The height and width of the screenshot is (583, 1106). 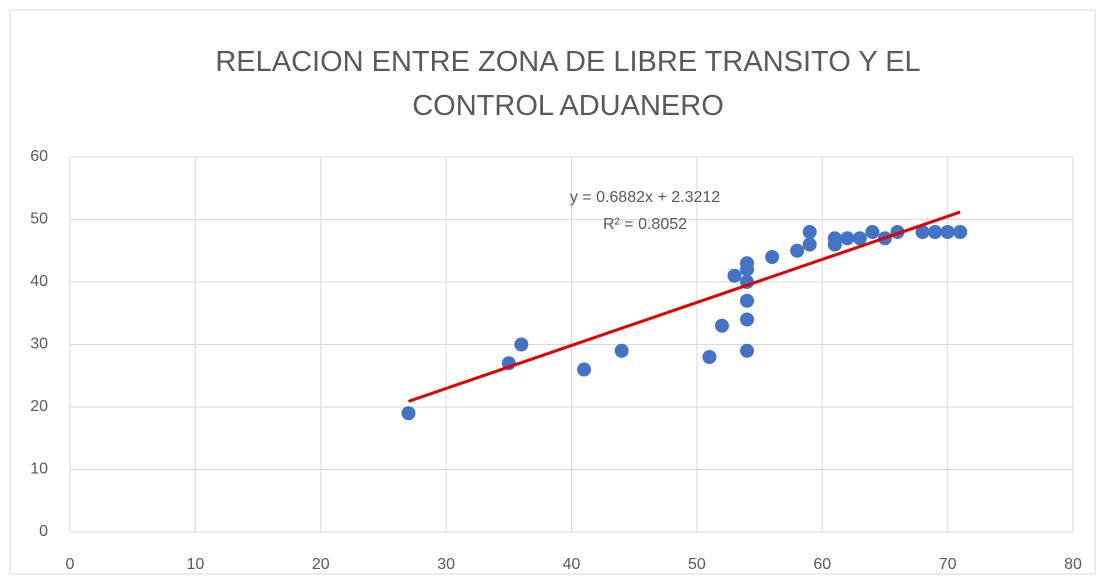 What do you see at coordinates (645, 224) in the screenshot?
I see `trendline-r2: R² = 0.8052` at bounding box center [645, 224].